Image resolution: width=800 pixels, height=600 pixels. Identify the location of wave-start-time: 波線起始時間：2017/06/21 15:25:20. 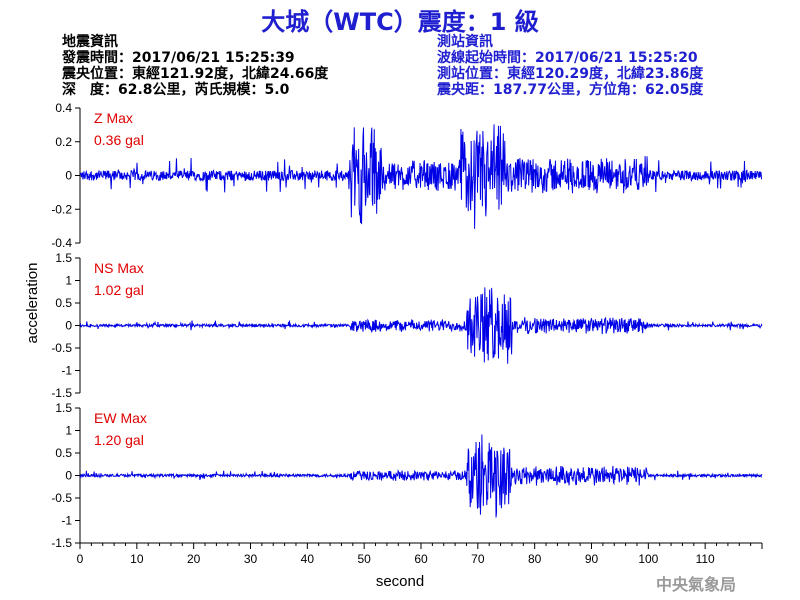
(567, 58).